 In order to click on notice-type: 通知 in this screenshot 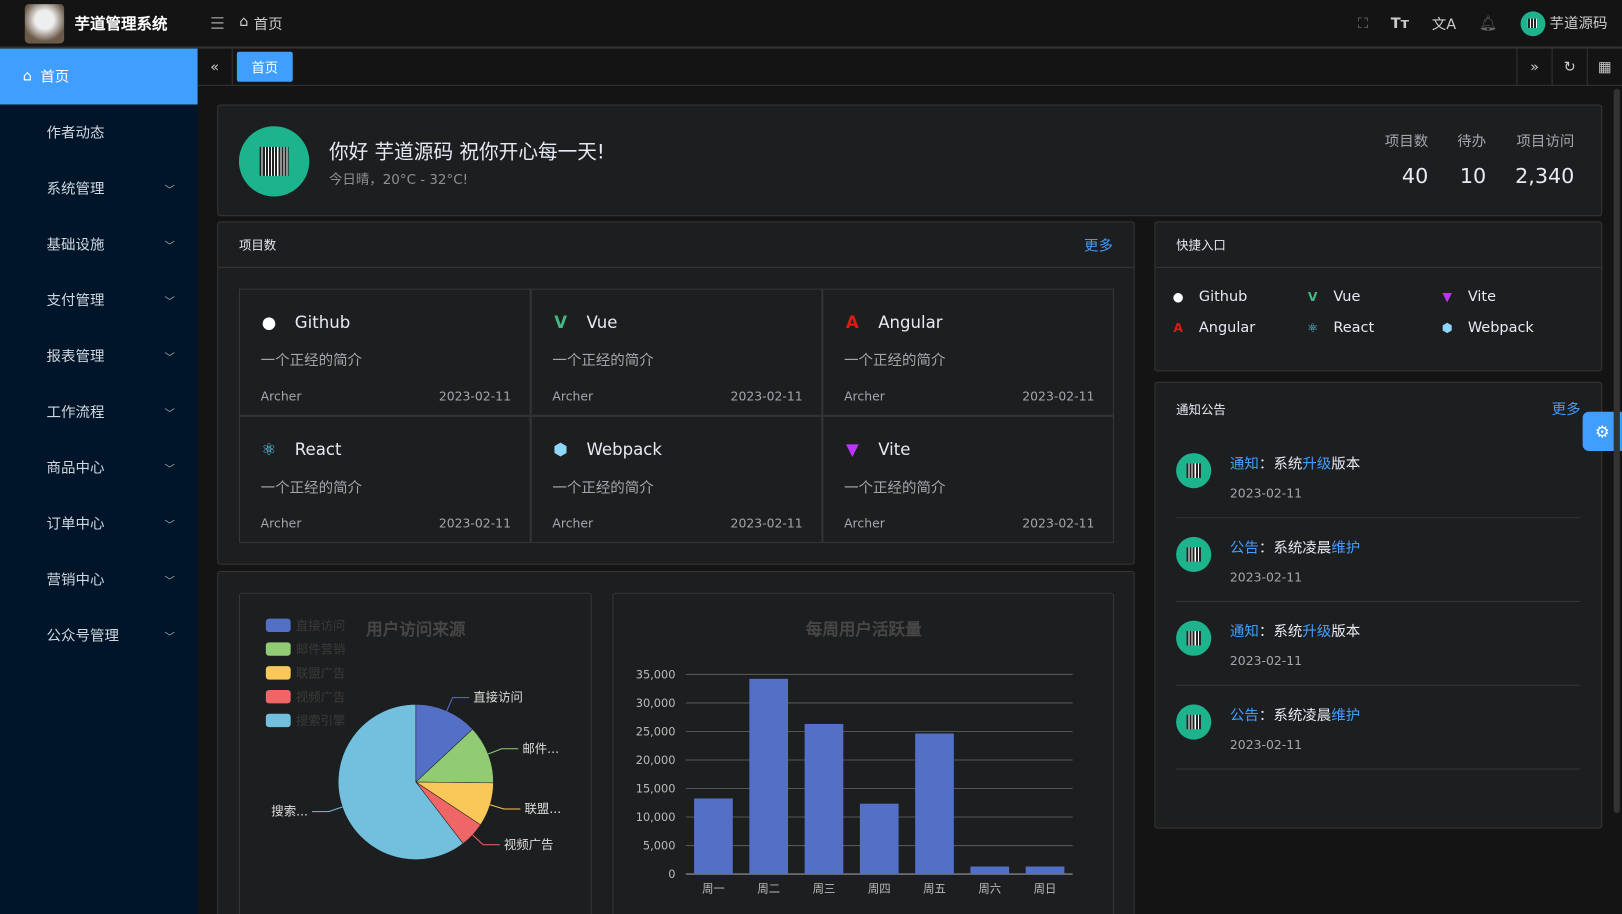, I will do `click(1244, 632)`.